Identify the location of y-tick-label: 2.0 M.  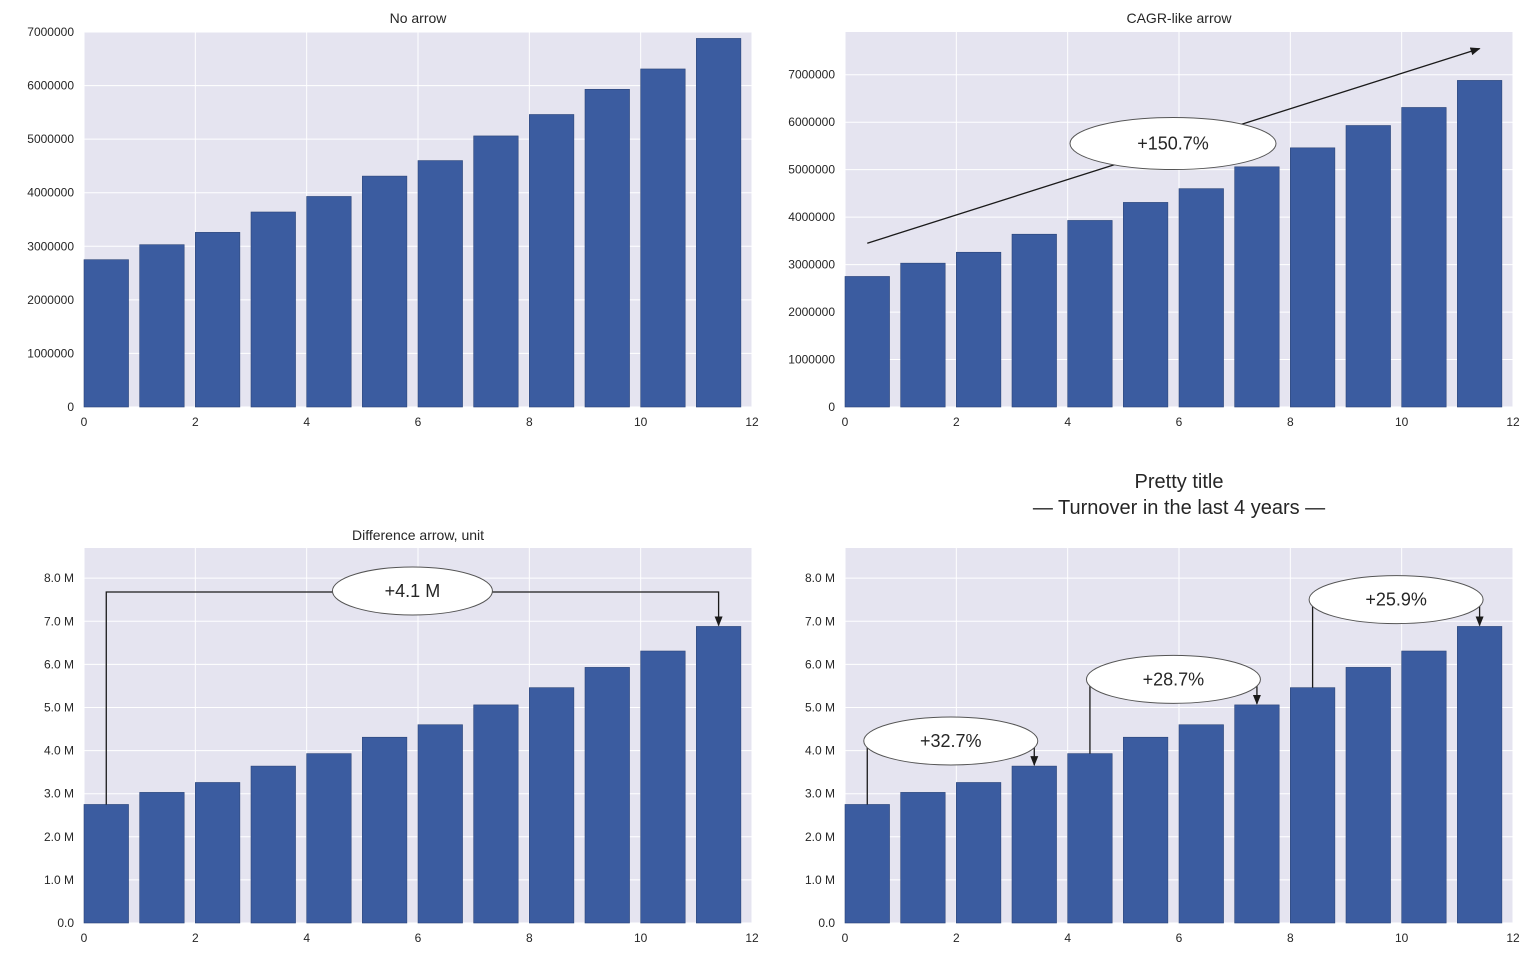
(820, 837).